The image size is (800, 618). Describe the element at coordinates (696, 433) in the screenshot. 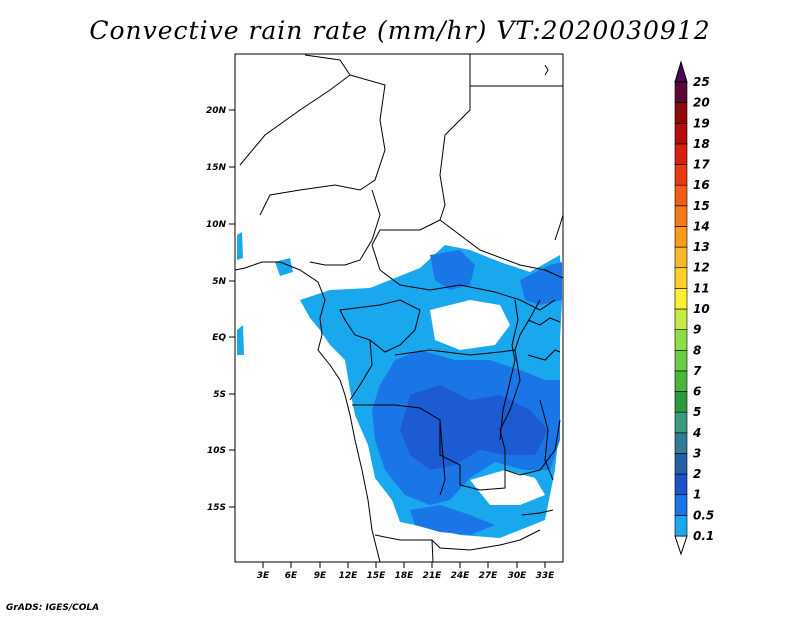

I see `colorbar-label: 4` at that location.